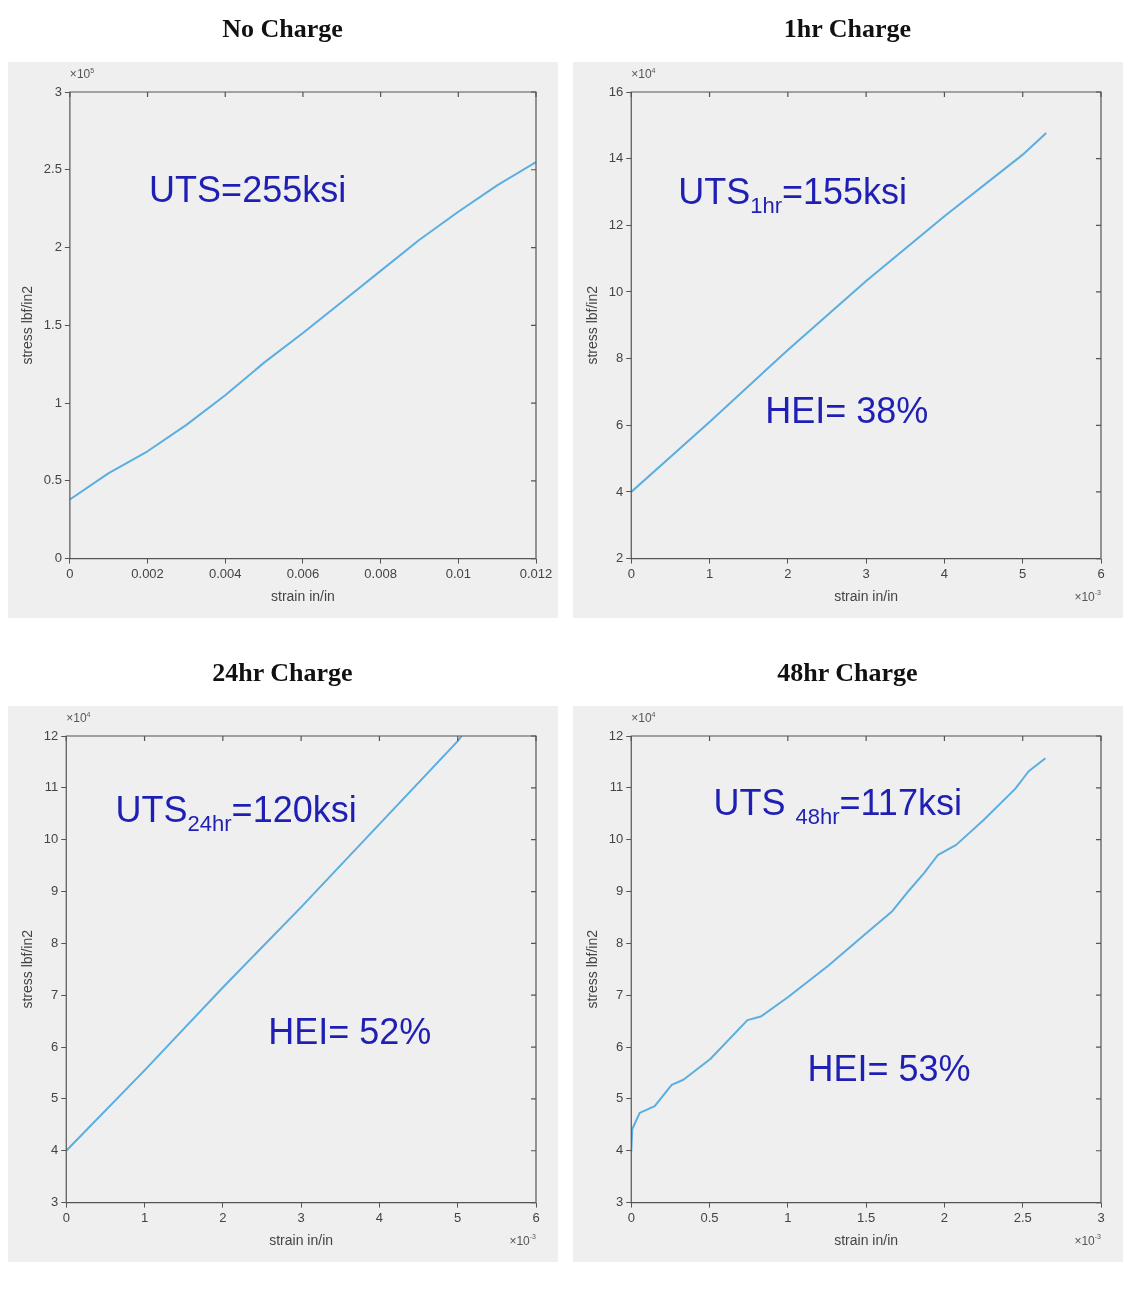 The image size is (1130, 1289). Describe the element at coordinates (847, 29) in the screenshot. I see `chart-title: 1hr Charge` at that location.